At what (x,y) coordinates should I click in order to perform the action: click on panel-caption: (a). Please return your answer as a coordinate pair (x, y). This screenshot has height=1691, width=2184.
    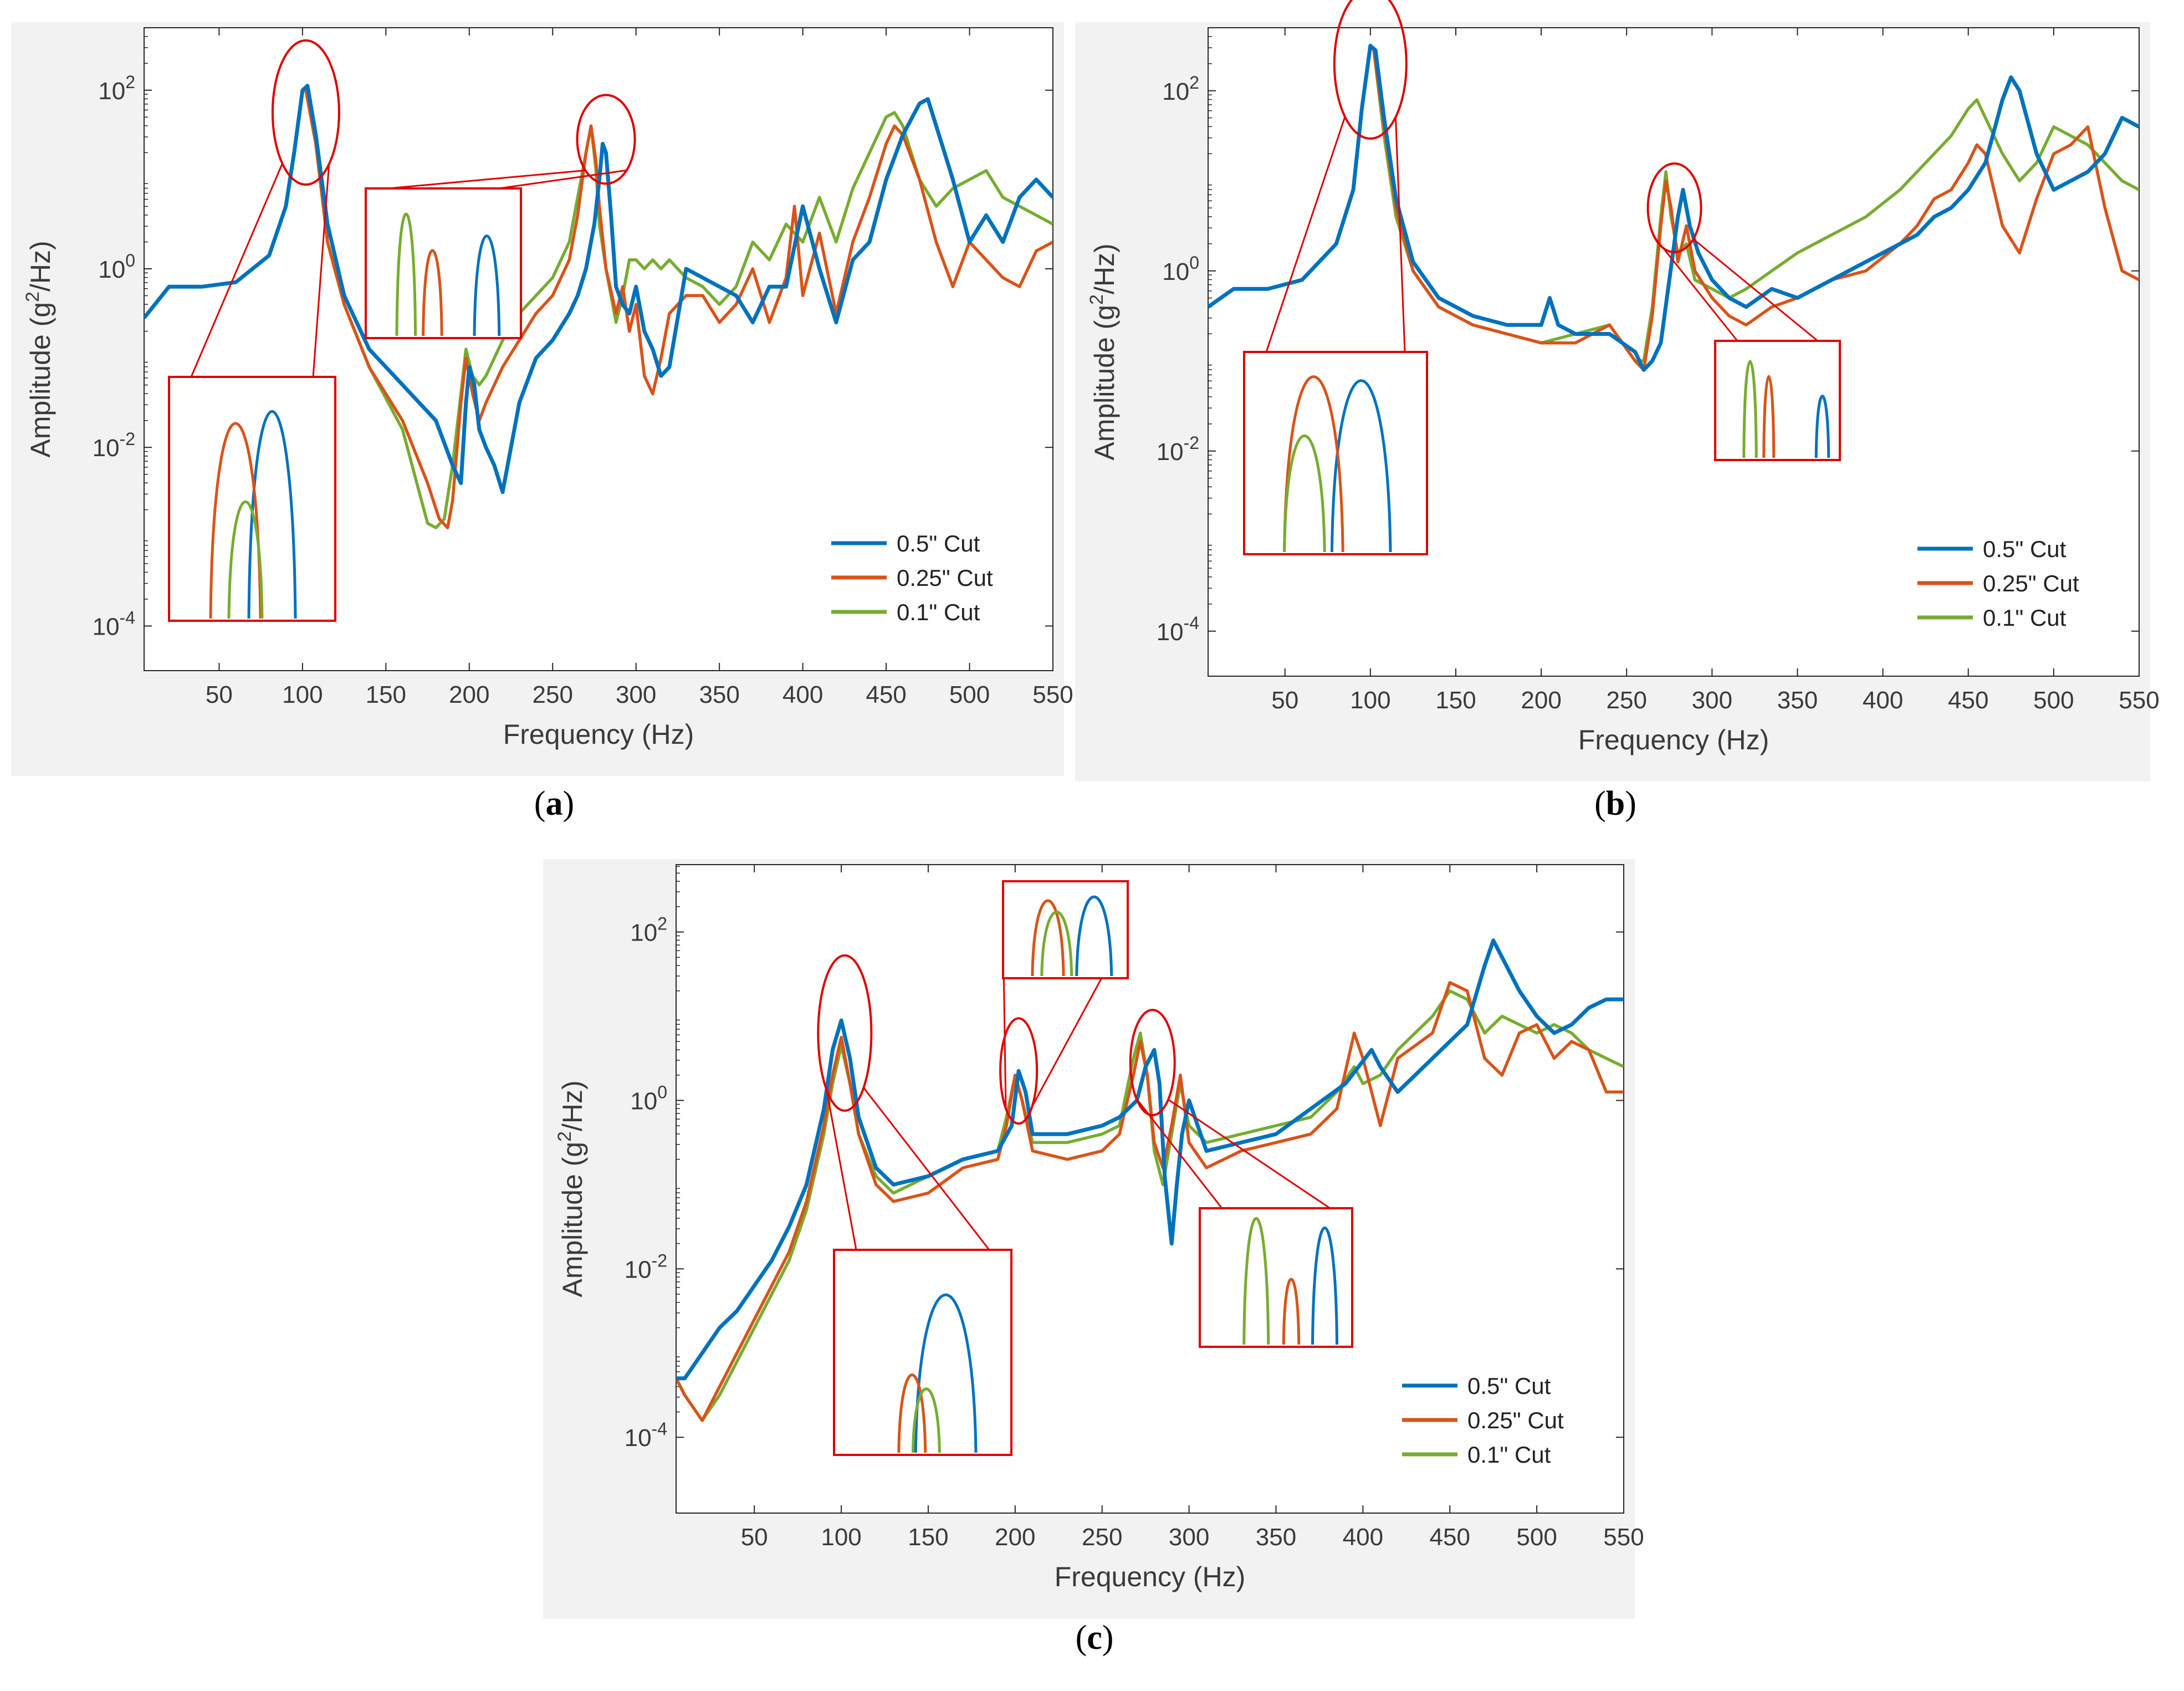
    Looking at the image, I should click on (554, 803).